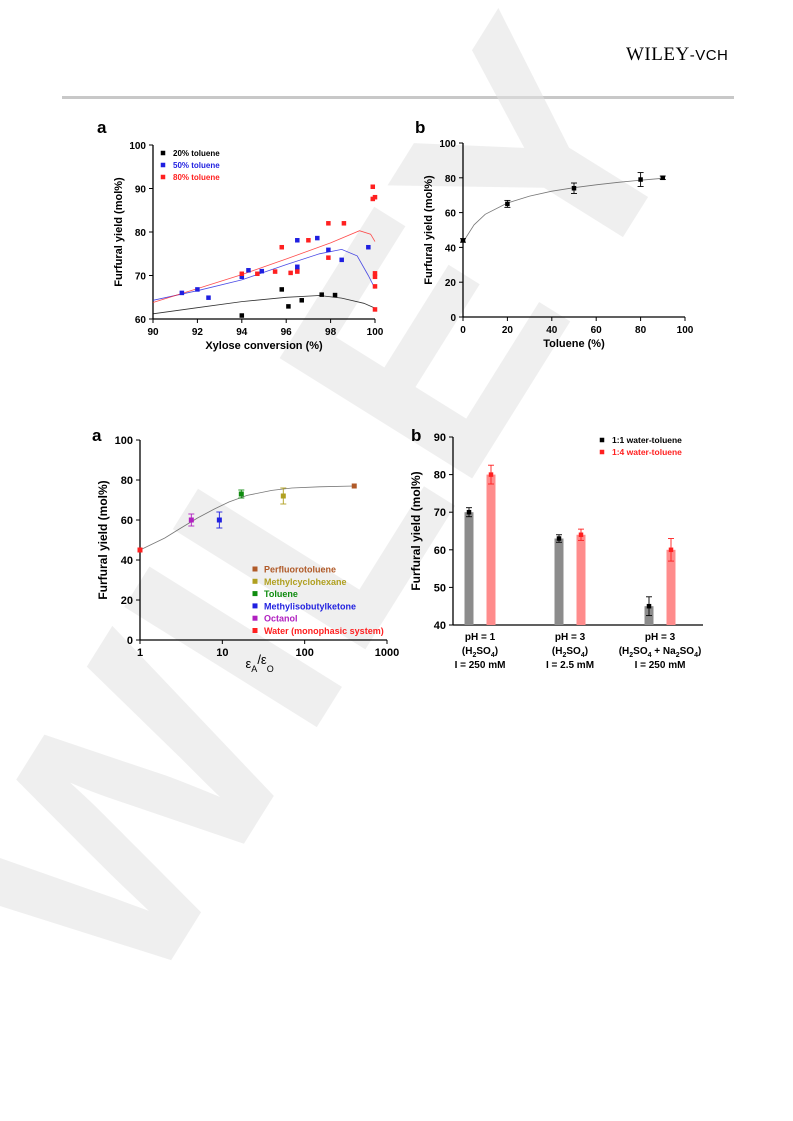 This screenshot has height=1121, width=793. Describe the element at coordinates (242, 332) in the screenshot. I see `x-tick-label: 94` at that location.